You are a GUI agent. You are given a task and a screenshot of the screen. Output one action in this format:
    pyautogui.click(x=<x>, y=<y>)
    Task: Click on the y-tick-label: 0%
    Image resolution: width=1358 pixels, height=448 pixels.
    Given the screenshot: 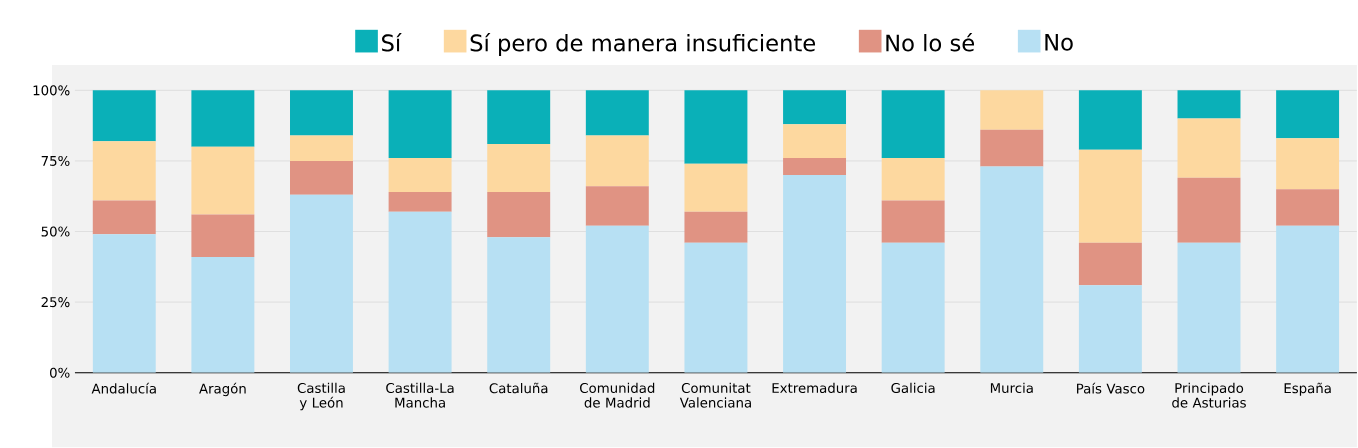 What is the action you would take?
    pyautogui.click(x=59, y=372)
    